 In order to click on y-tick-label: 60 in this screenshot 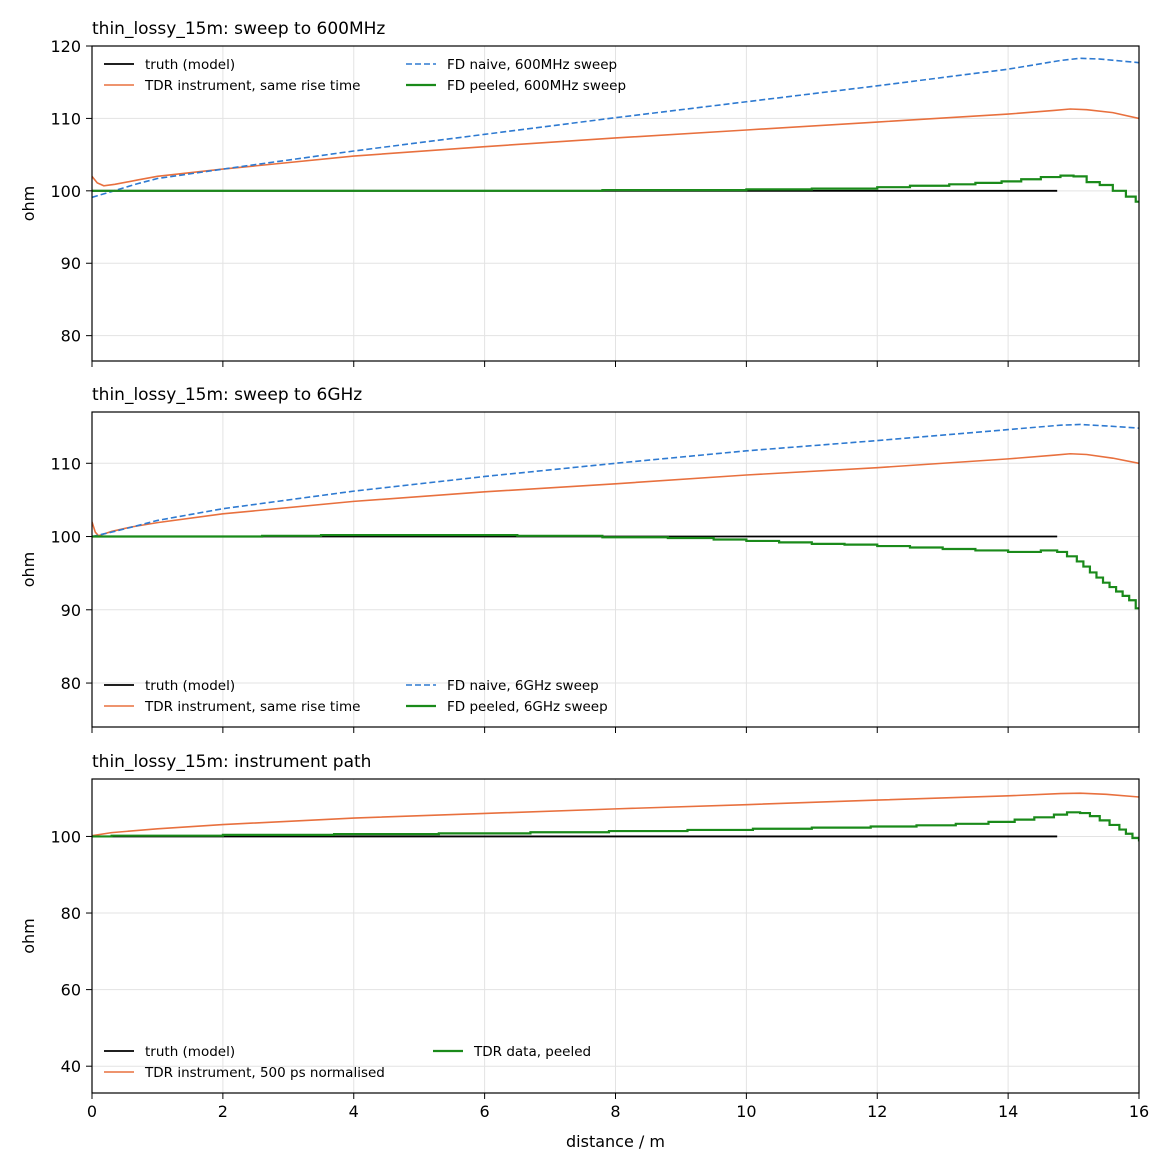, I will do `click(71, 990)`.